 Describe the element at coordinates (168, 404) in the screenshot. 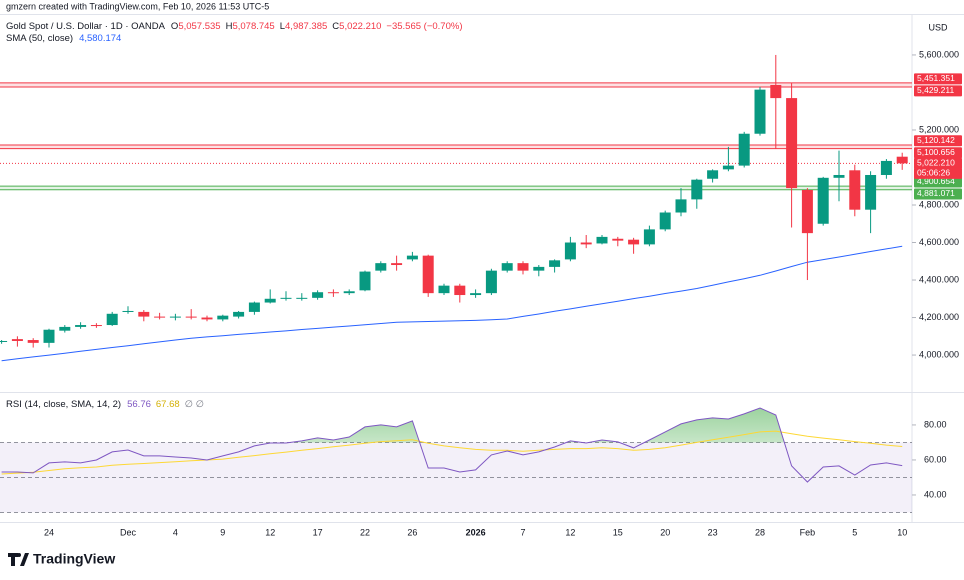

I see `rsi-ma-value: 67.68` at that location.